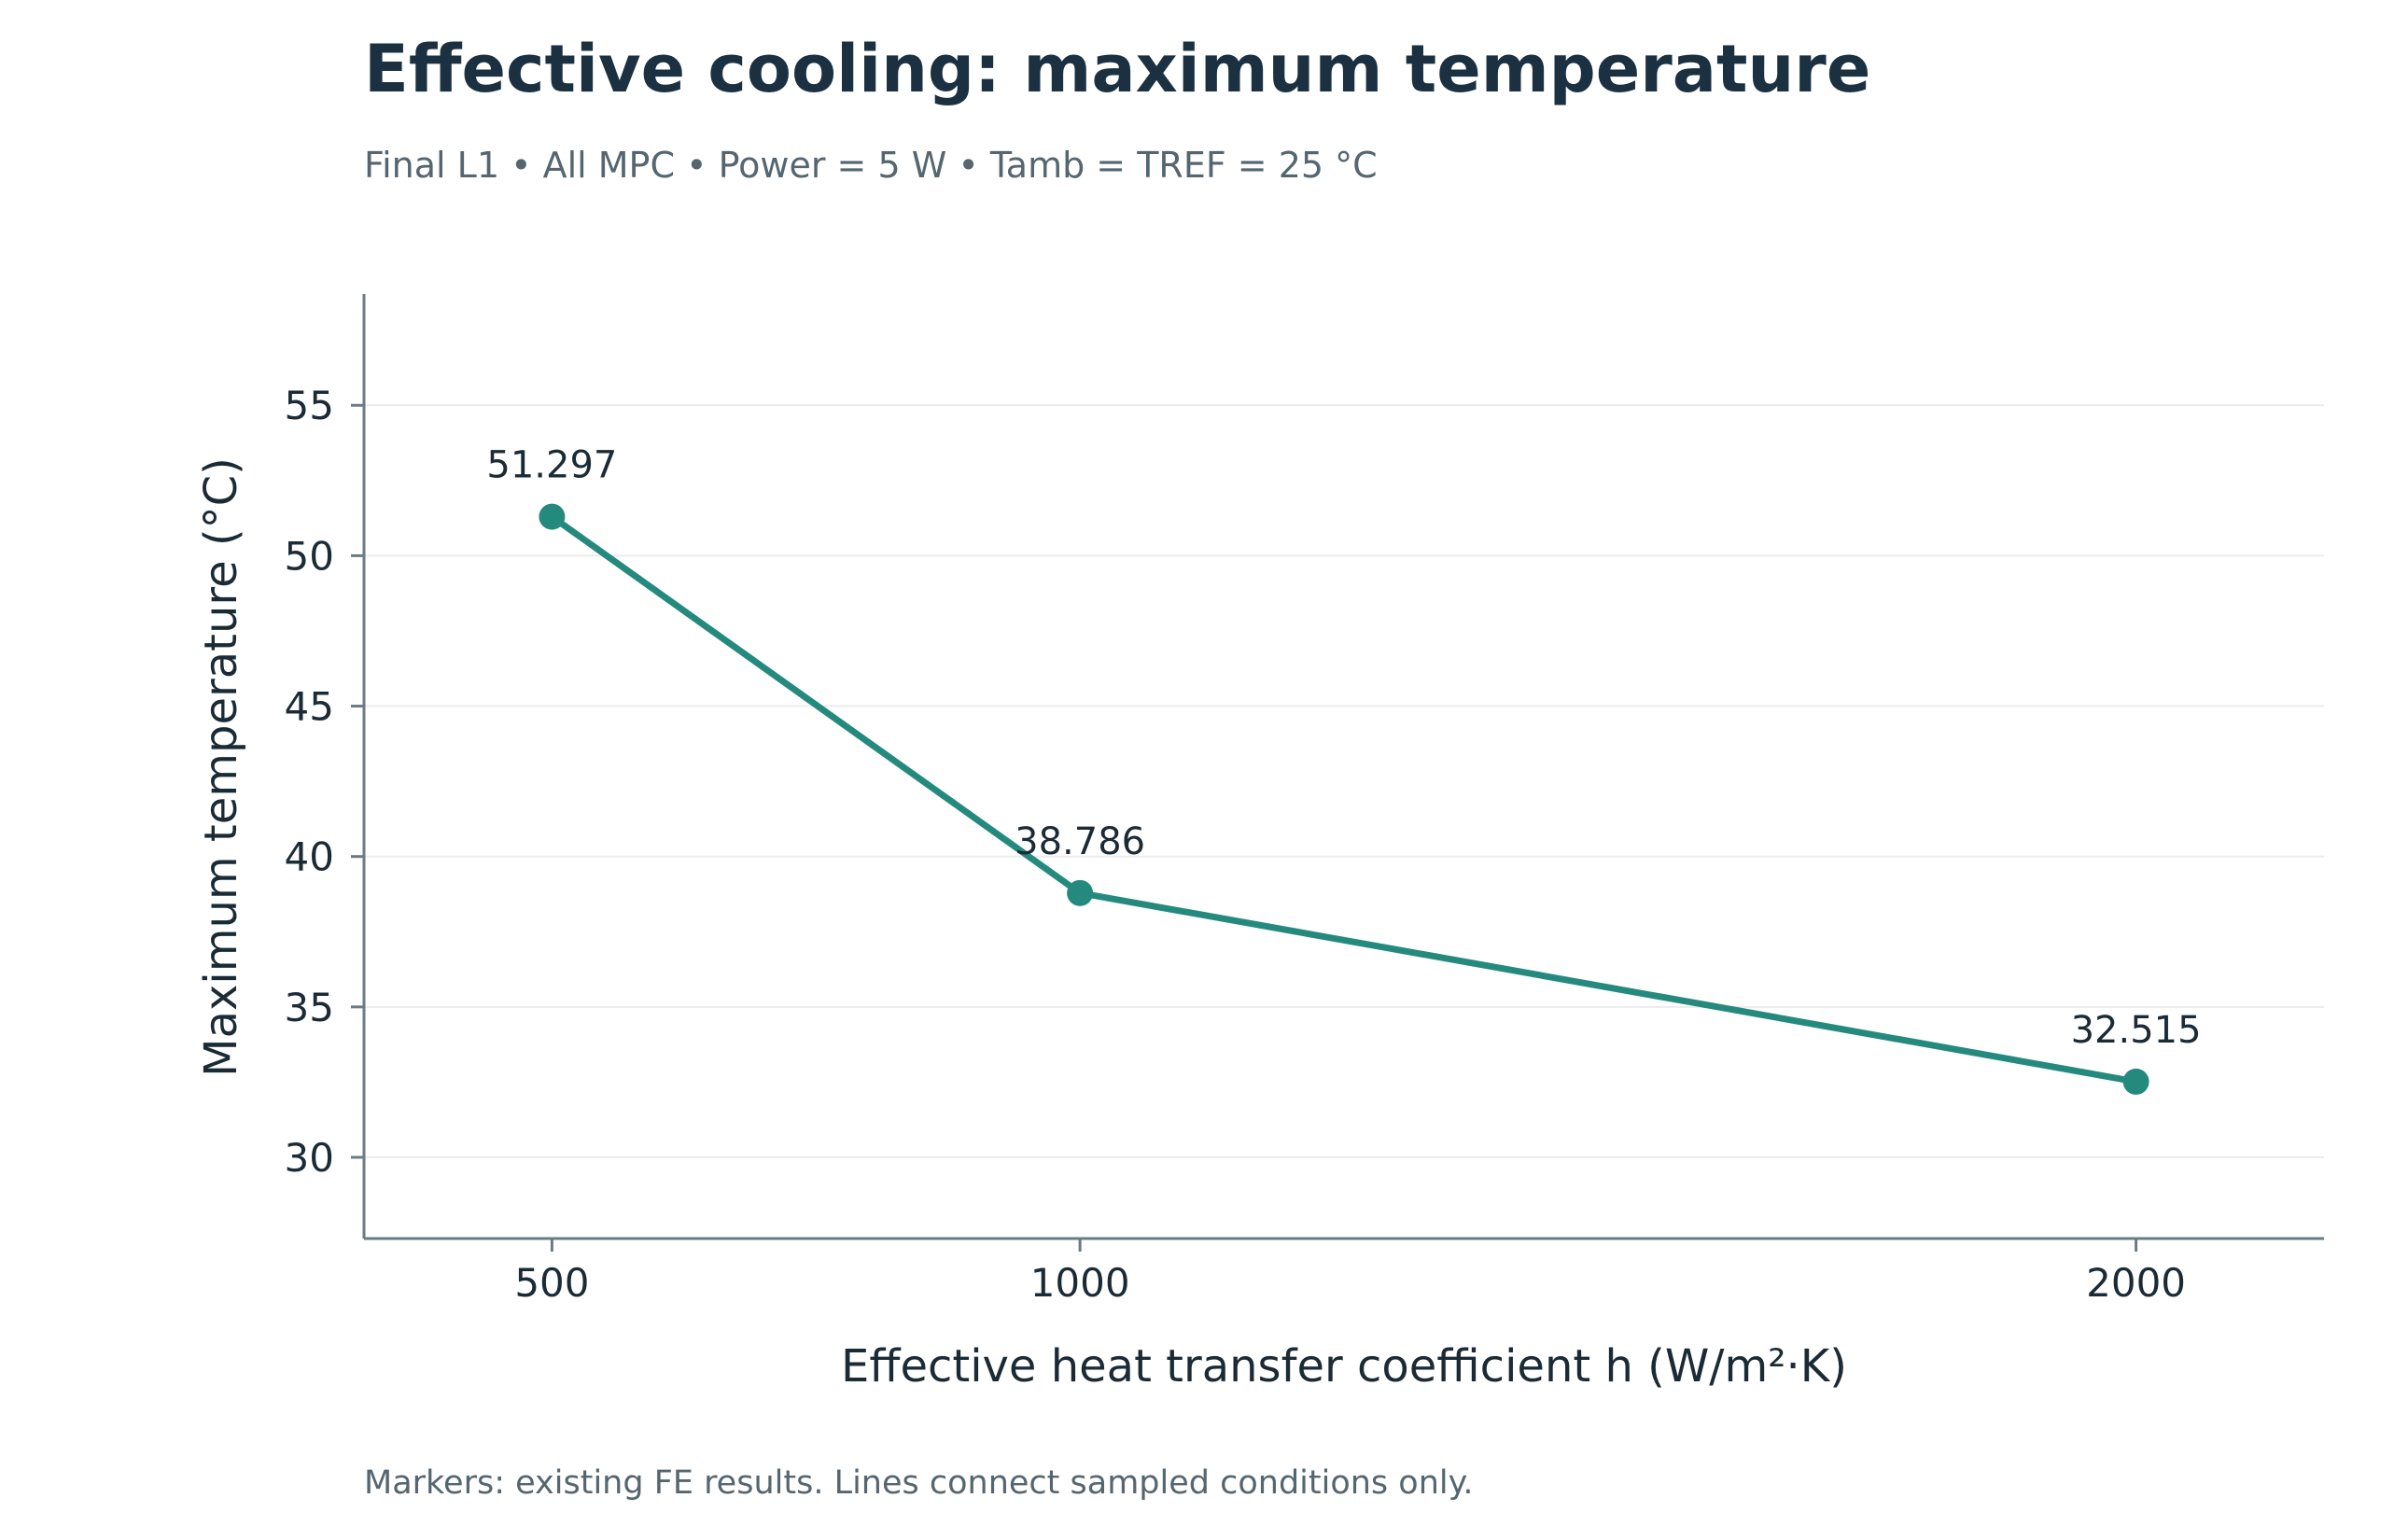 The width and height of the screenshot is (2408, 1540). Describe the element at coordinates (309, 1008) in the screenshot. I see `y-tick-label: 35` at that location.